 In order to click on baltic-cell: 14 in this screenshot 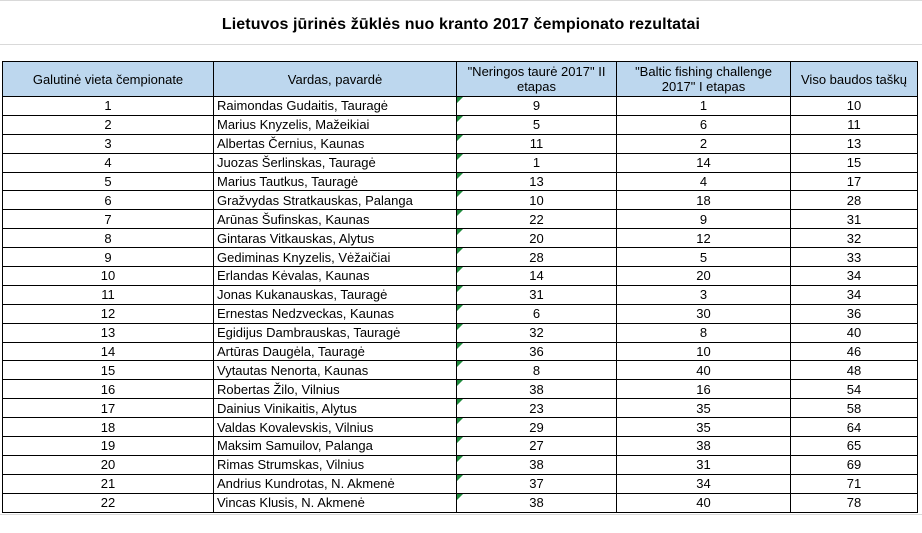, I will do `click(703, 162)`.